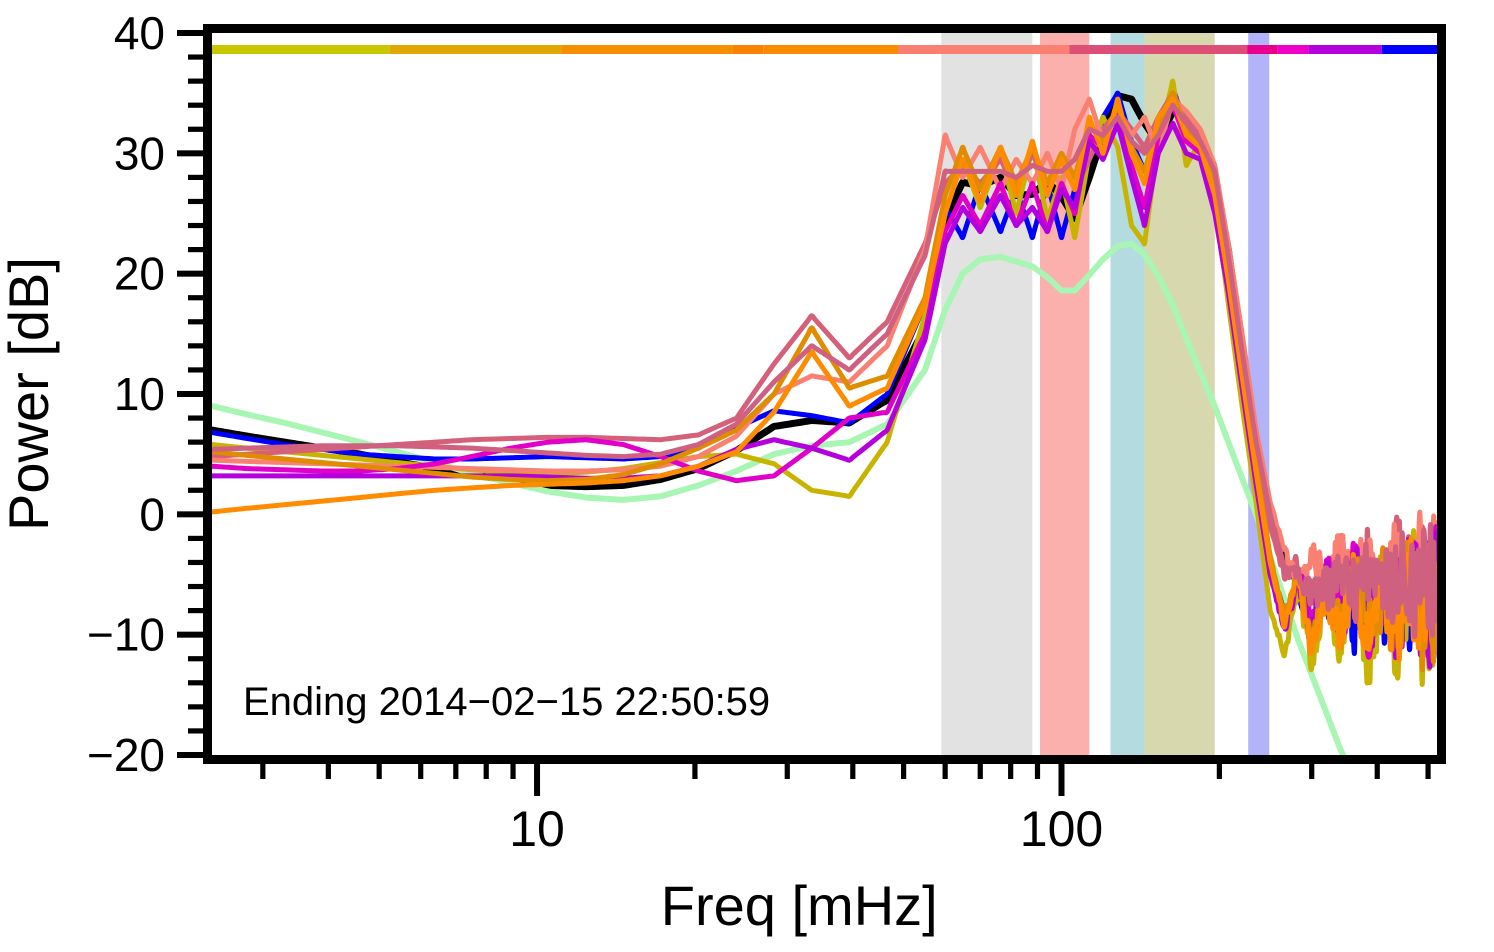  Describe the element at coordinates (152, 514) in the screenshot. I see `ytick-label: 0` at that location.